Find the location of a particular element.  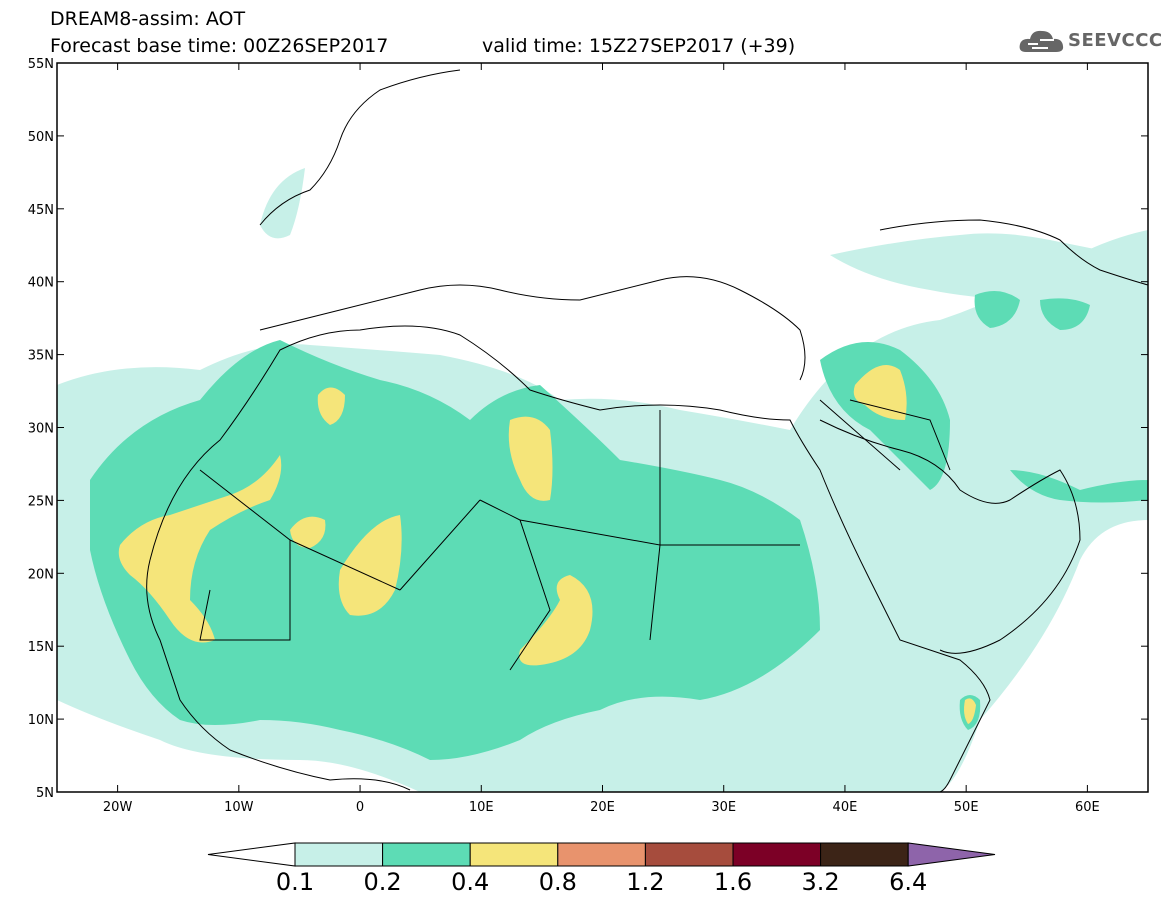

colorbar is located at coordinates (601, 854).